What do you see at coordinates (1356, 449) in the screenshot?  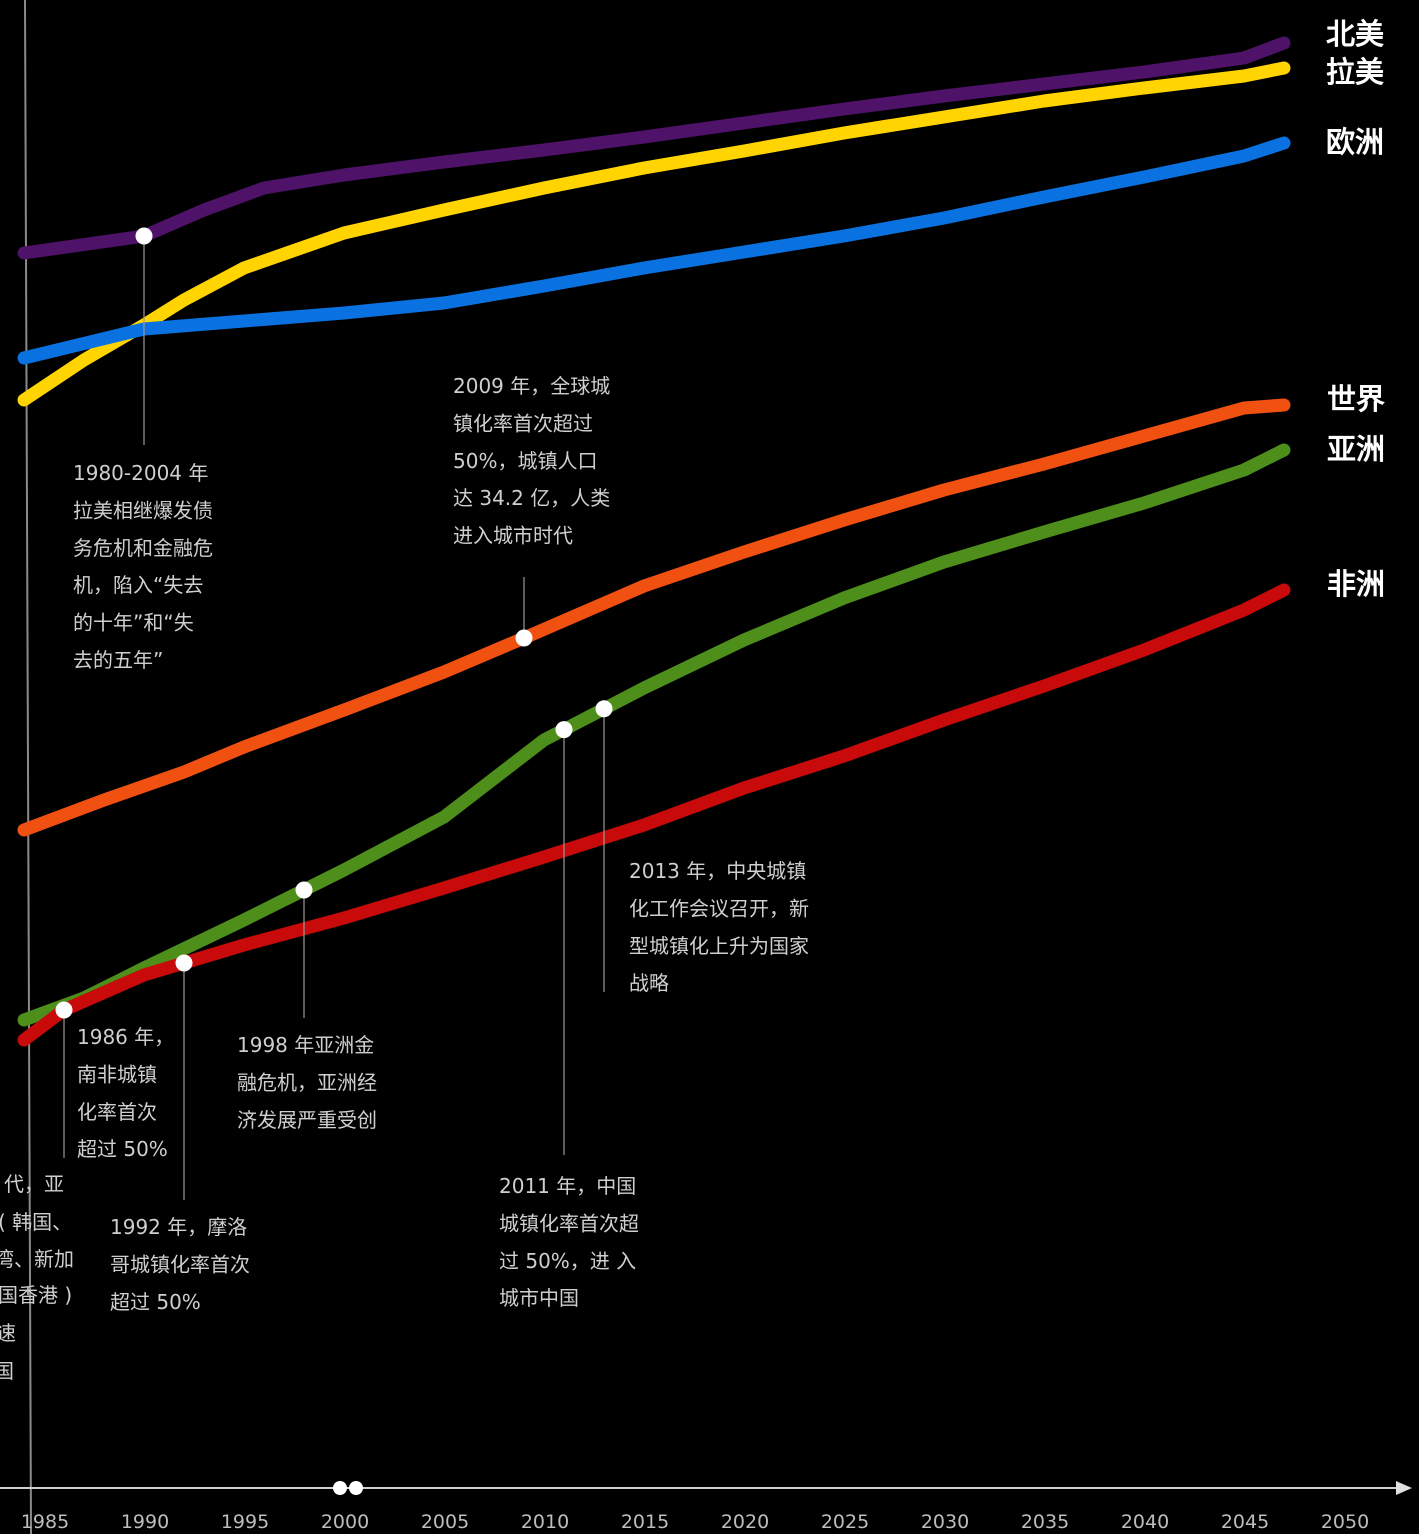 I see `series-label: 亚洲` at bounding box center [1356, 449].